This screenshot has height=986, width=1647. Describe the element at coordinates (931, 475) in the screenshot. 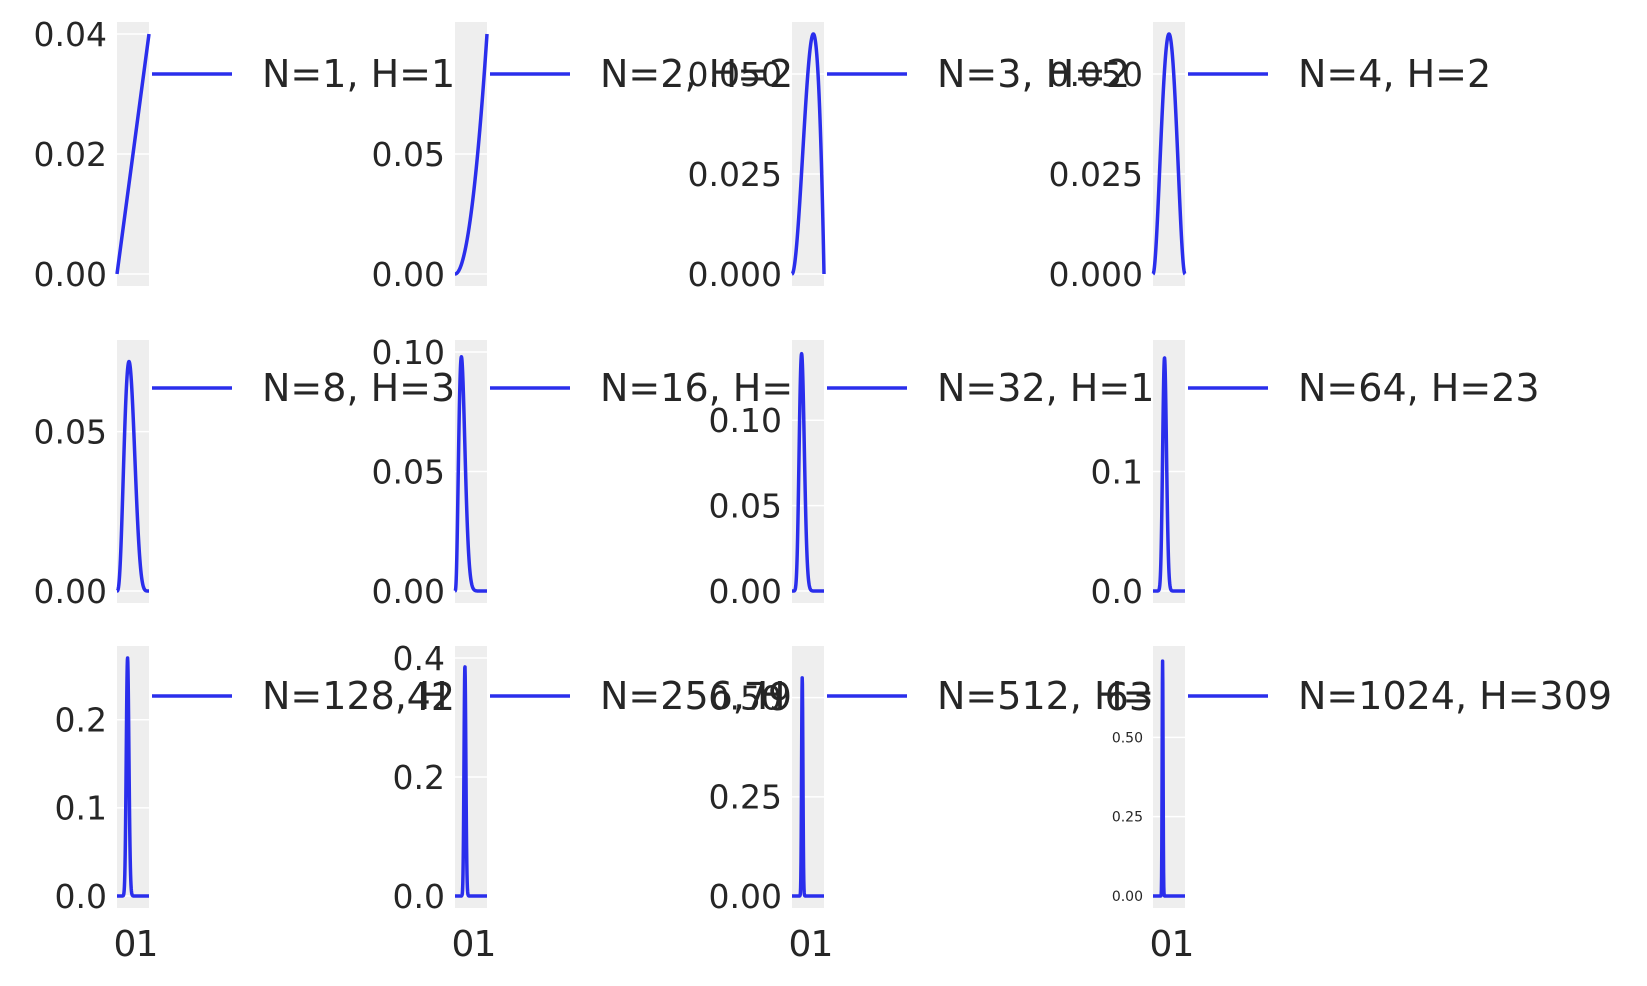

I see `subplot-7: 0.00 0.05 0.10 N=32, H=1` at that location.